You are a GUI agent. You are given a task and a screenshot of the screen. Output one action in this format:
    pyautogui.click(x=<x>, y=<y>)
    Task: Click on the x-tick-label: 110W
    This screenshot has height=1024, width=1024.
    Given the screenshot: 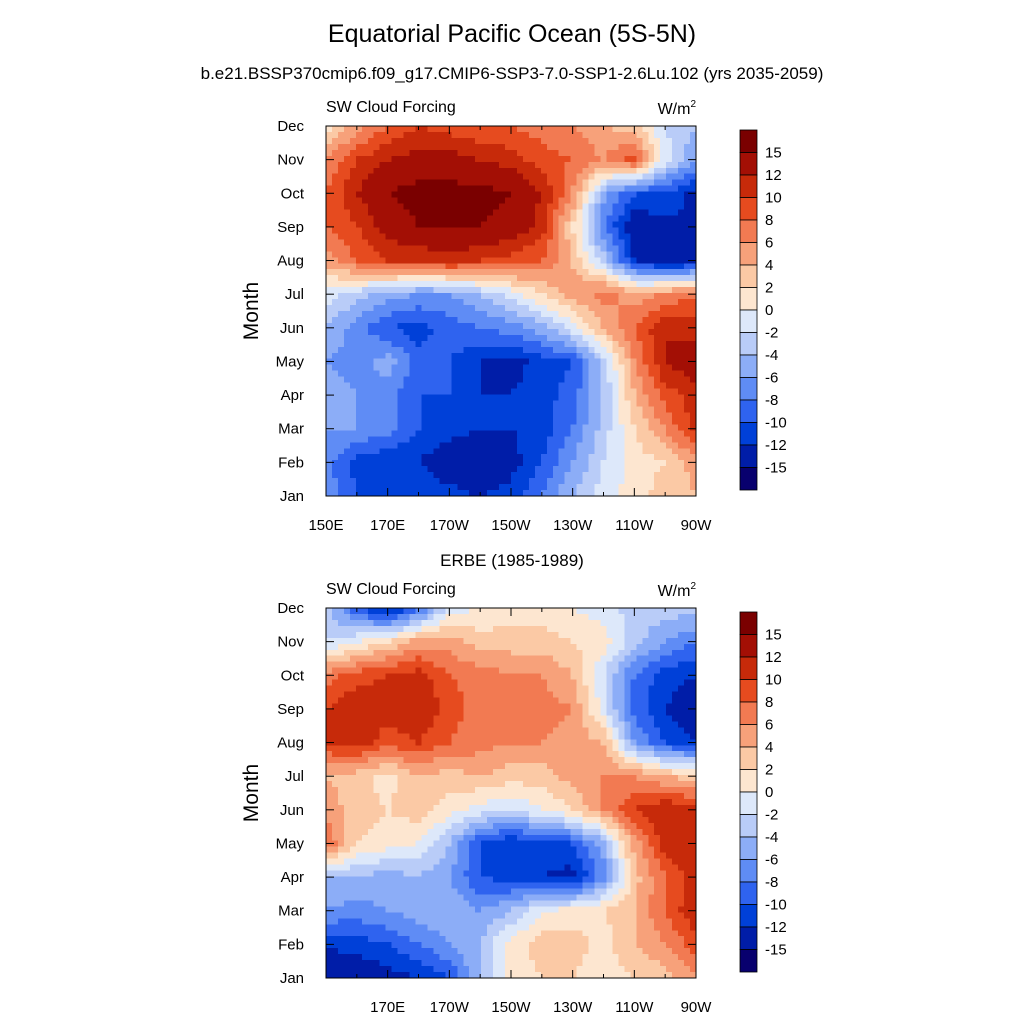 What is the action you would take?
    pyautogui.click(x=634, y=525)
    